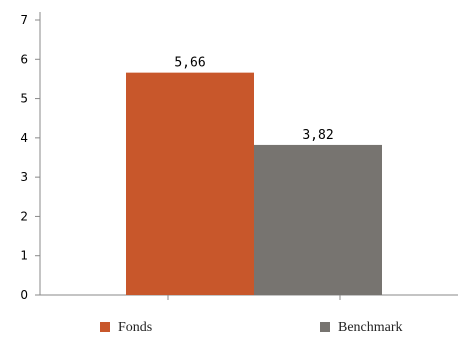  I want to click on y-tick-label: 5, so click(24, 99).